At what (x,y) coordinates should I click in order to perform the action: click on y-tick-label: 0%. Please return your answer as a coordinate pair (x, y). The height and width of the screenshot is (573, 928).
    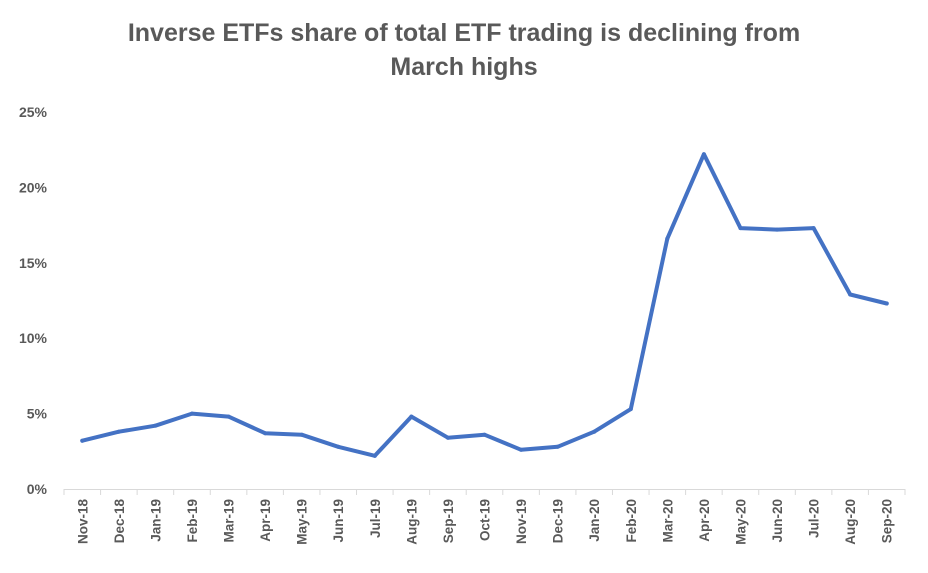
    Looking at the image, I should click on (37, 489).